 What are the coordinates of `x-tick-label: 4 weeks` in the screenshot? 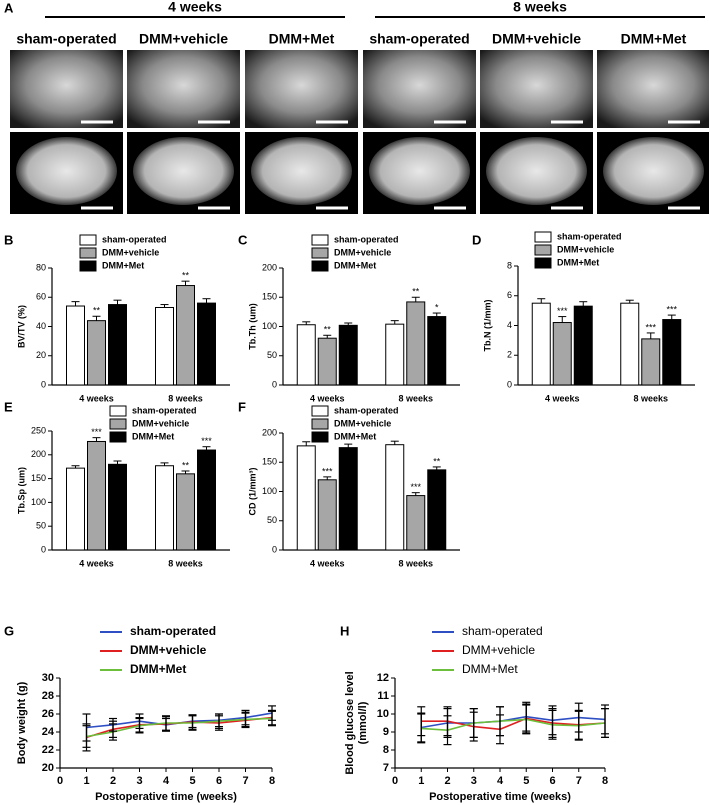 It's located at (327, 563).